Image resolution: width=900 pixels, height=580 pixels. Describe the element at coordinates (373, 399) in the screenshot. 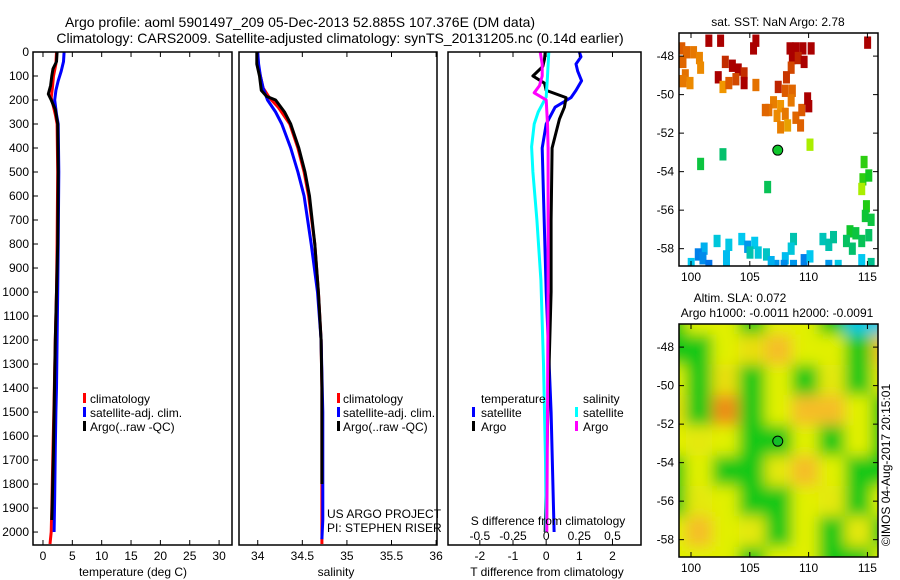

I see `legend-label-climatology: climatology` at that location.